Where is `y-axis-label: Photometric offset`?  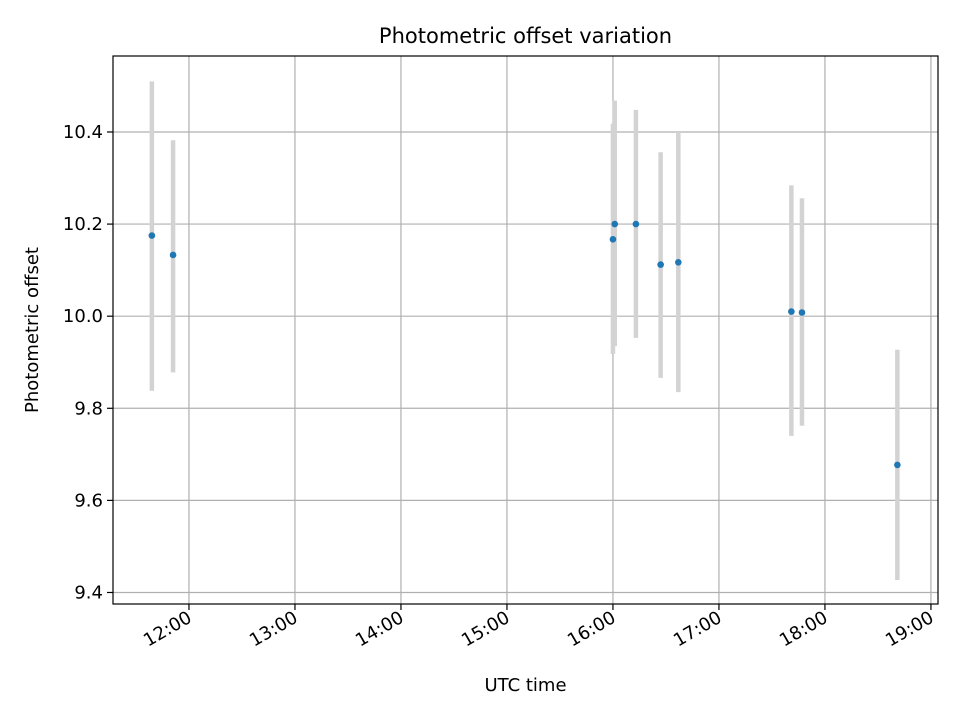
y-axis-label: Photometric offset is located at coordinates (32, 330).